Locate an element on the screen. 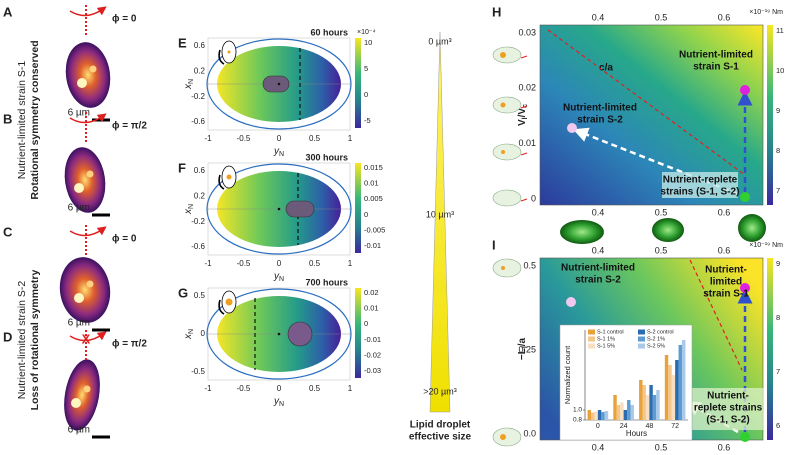 The width and height of the screenshot is (785, 455). time-label: 60 hours is located at coordinates (329, 32).